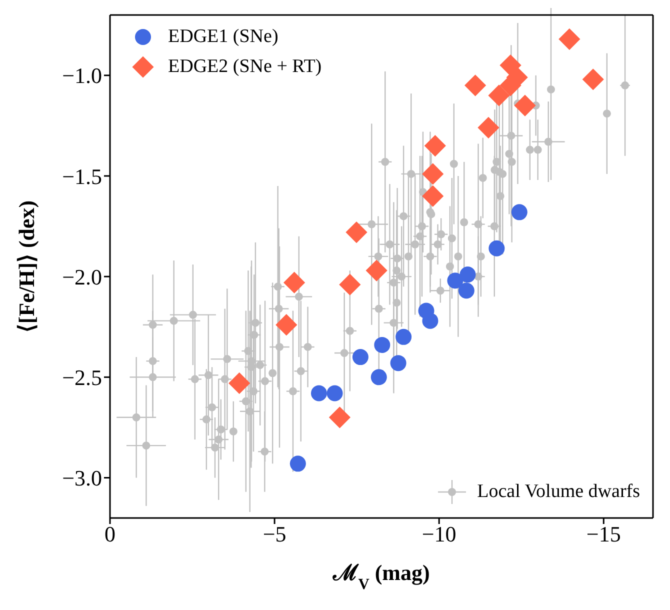 This screenshot has width=670, height=610. What do you see at coordinates (381, 576) in the screenshot?
I see `x-axis-title: ℳ$_{V}$ (mag)` at bounding box center [381, 576].